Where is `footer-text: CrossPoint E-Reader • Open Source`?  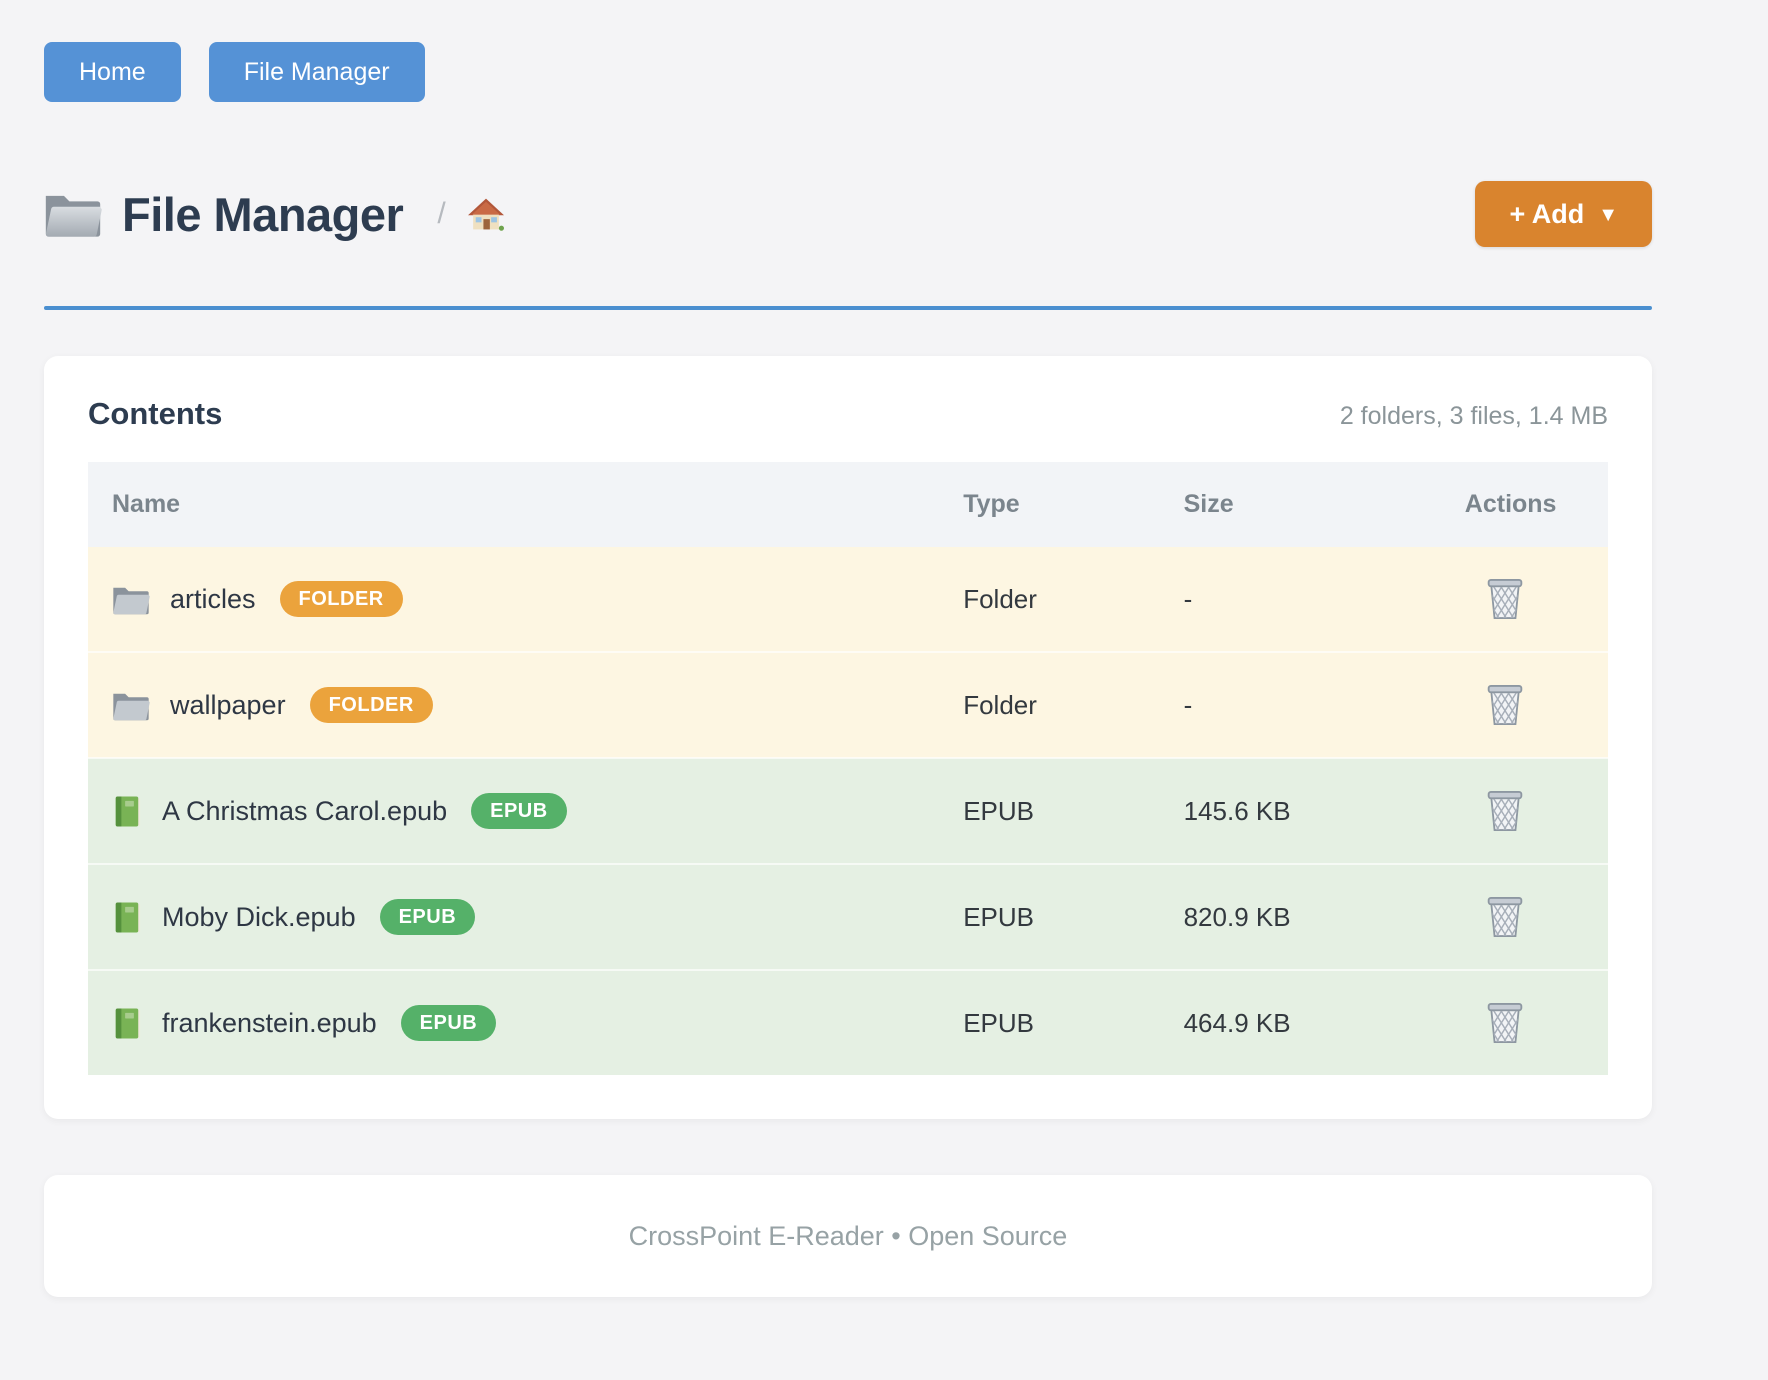
footer-text: CrossPoint E-Reader • Open Source is located at coordinates (848, 1235).